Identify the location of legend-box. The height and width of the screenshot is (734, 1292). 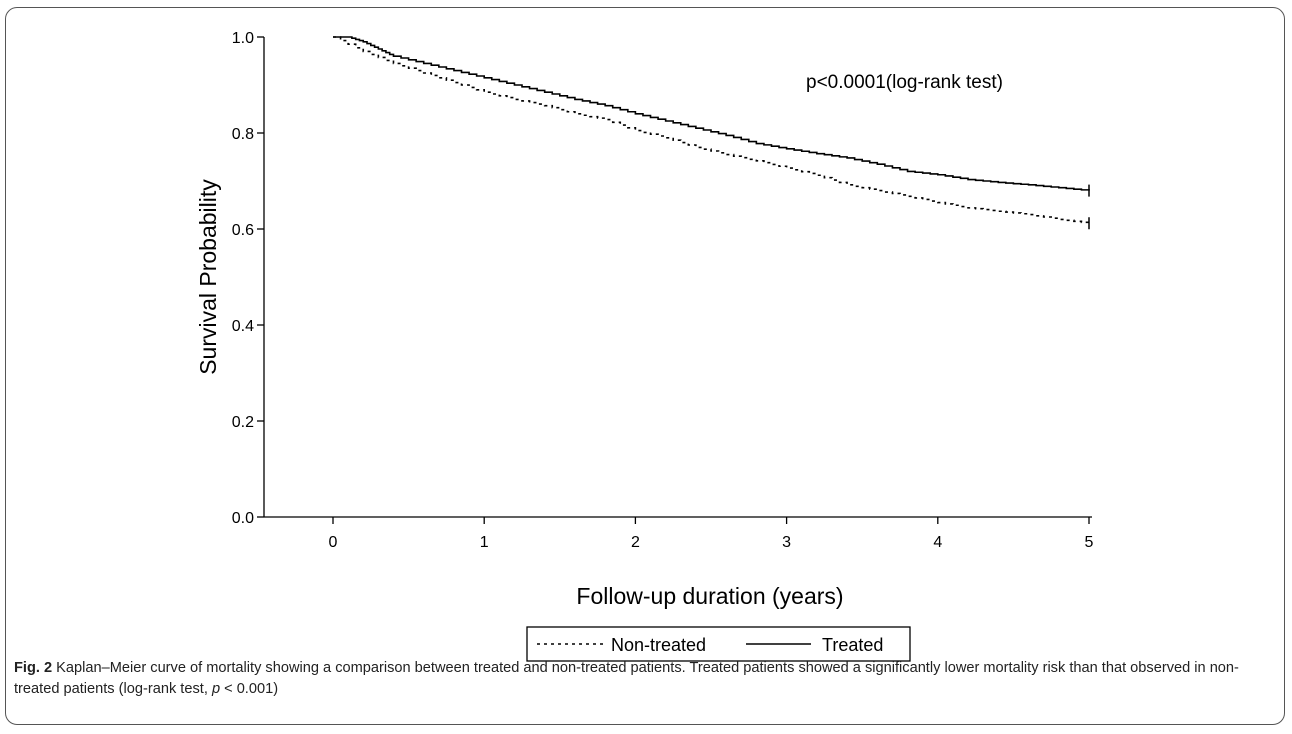
(718, 644).